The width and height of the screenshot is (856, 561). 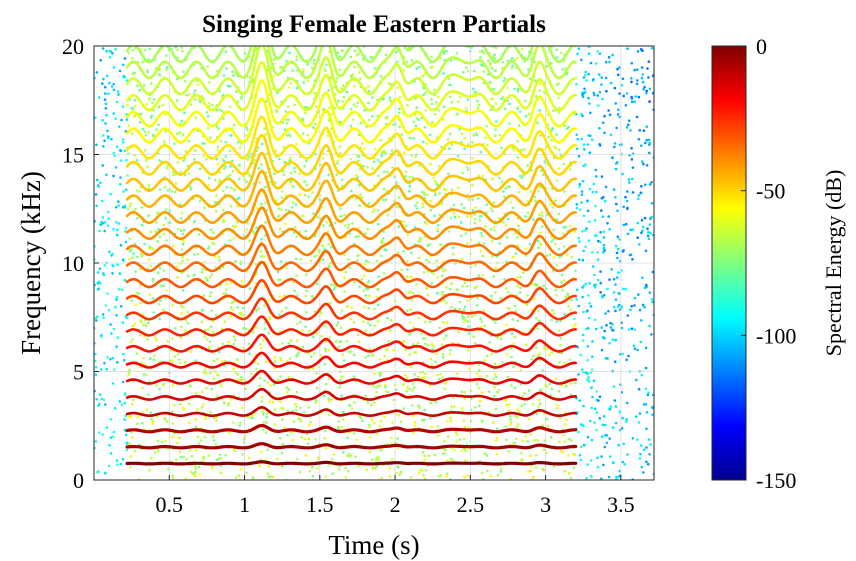 What do you see at coordinates (729, 263) in the screenshot?
I see `colorbar-gradient` at bounding box center [729, 263].